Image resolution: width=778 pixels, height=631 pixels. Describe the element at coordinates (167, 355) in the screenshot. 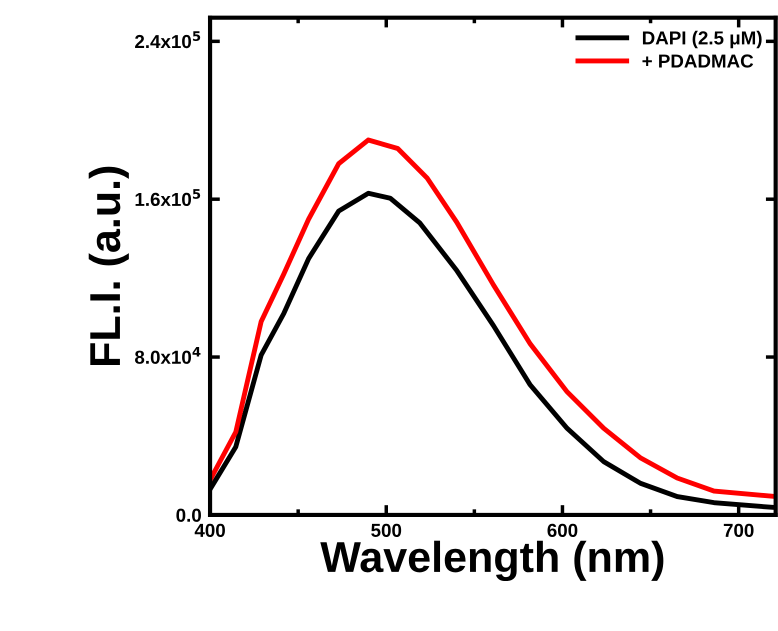

I see `y-tick-label: 8.0x10$^{4}$` at that location.